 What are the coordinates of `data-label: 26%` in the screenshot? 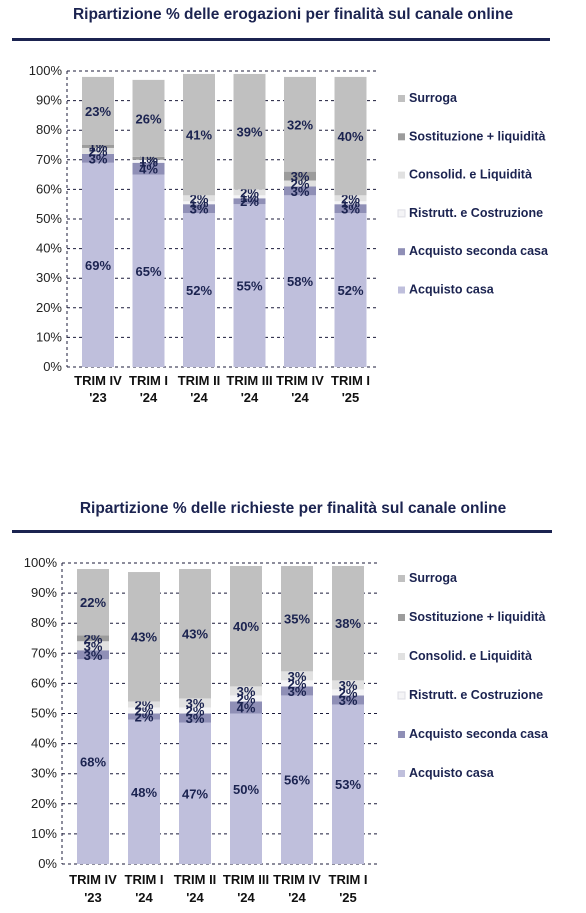 It's located at (148, 118).